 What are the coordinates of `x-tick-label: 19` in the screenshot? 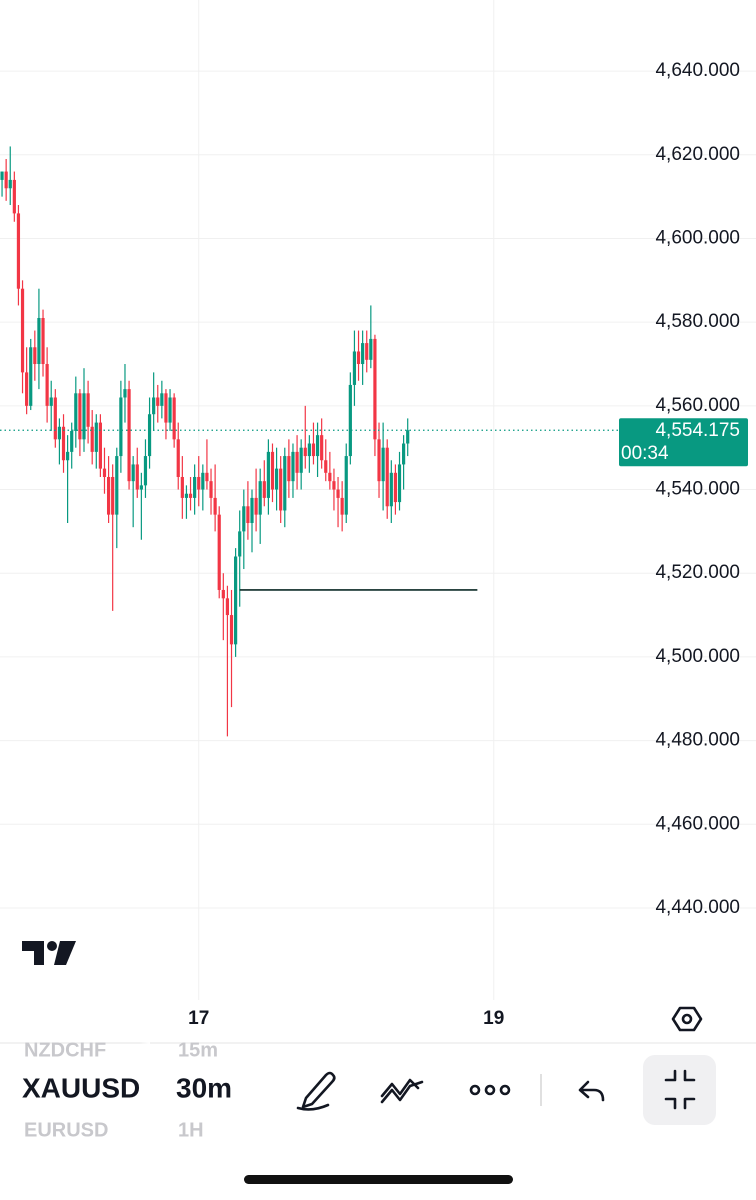 It's located at (493, 1018).